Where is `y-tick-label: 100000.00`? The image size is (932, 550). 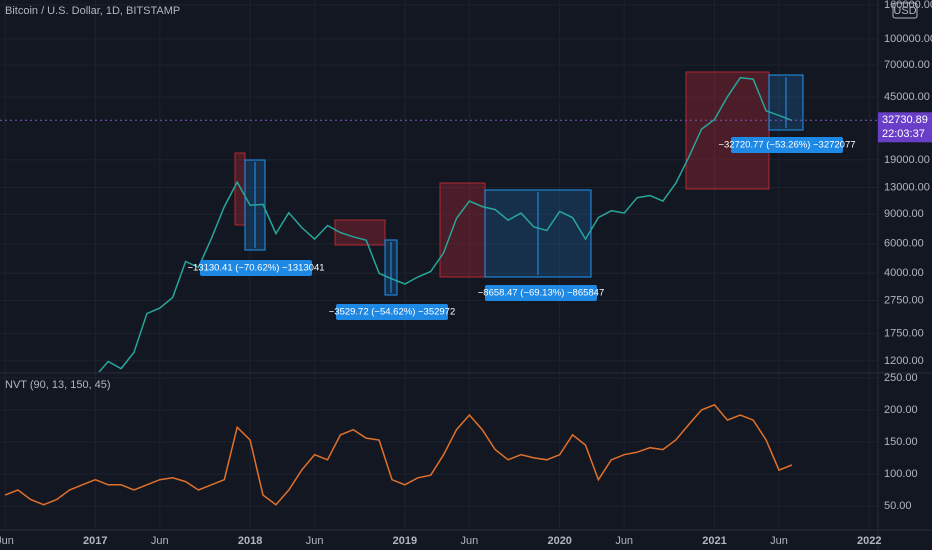 y-tick-label: 100000.00 is located at coordinates (908, 39).